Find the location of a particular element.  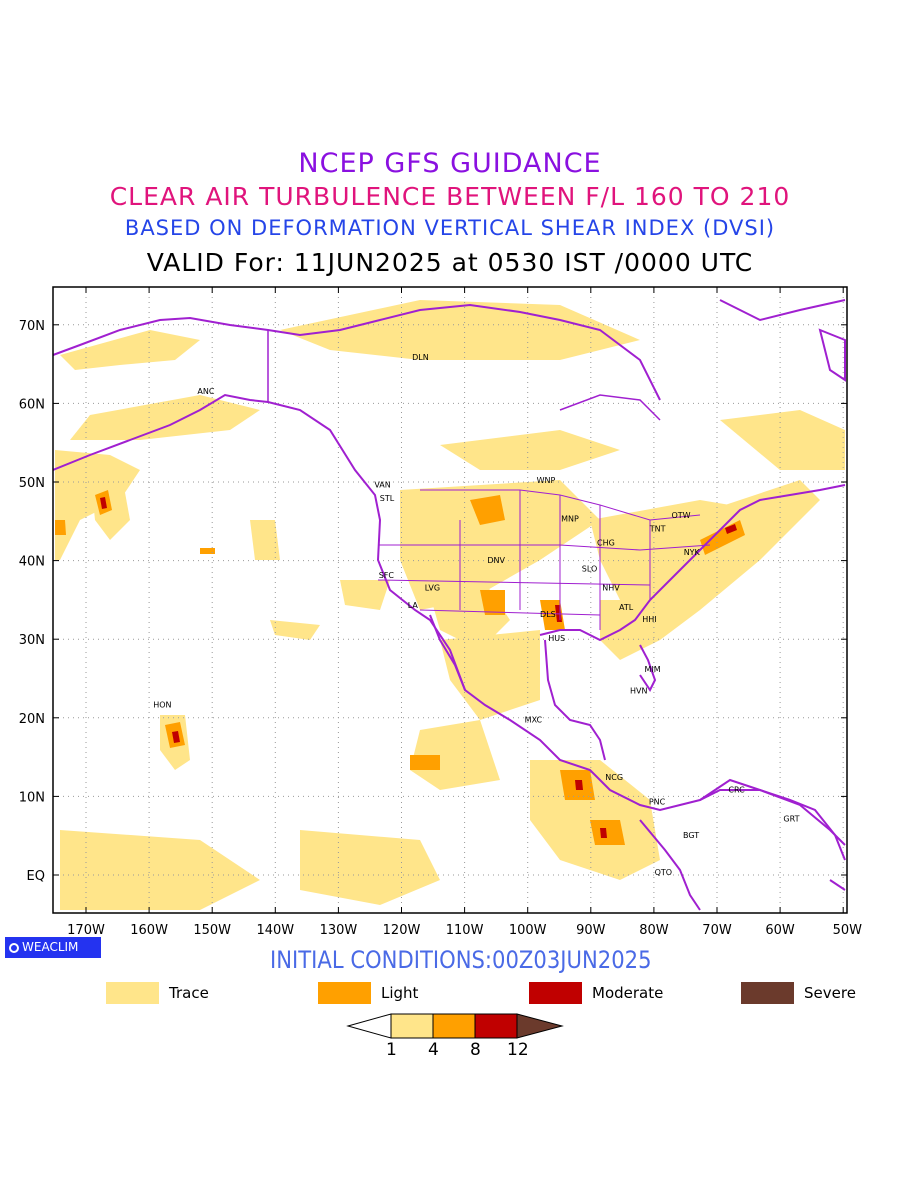

lon-label: 160W is located at coordinates (149, 930).